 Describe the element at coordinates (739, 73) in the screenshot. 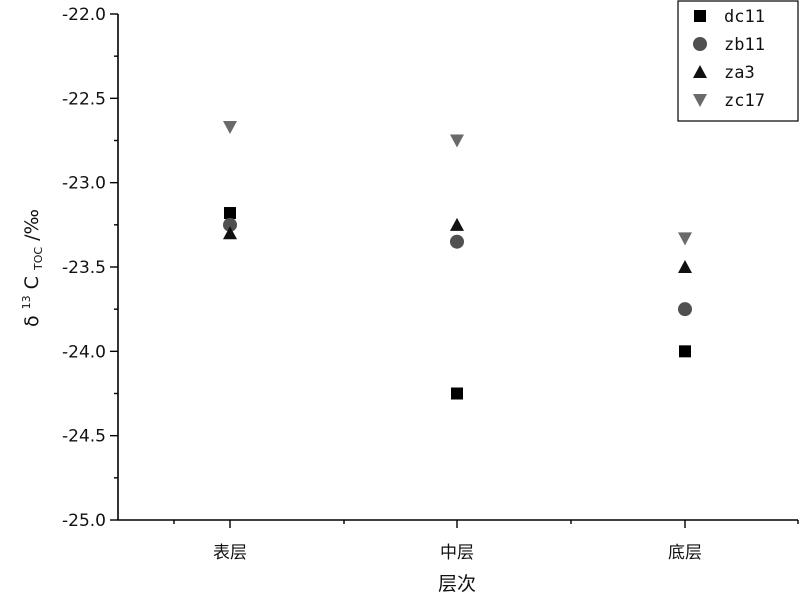

I see `legend-label: za3` at that location.